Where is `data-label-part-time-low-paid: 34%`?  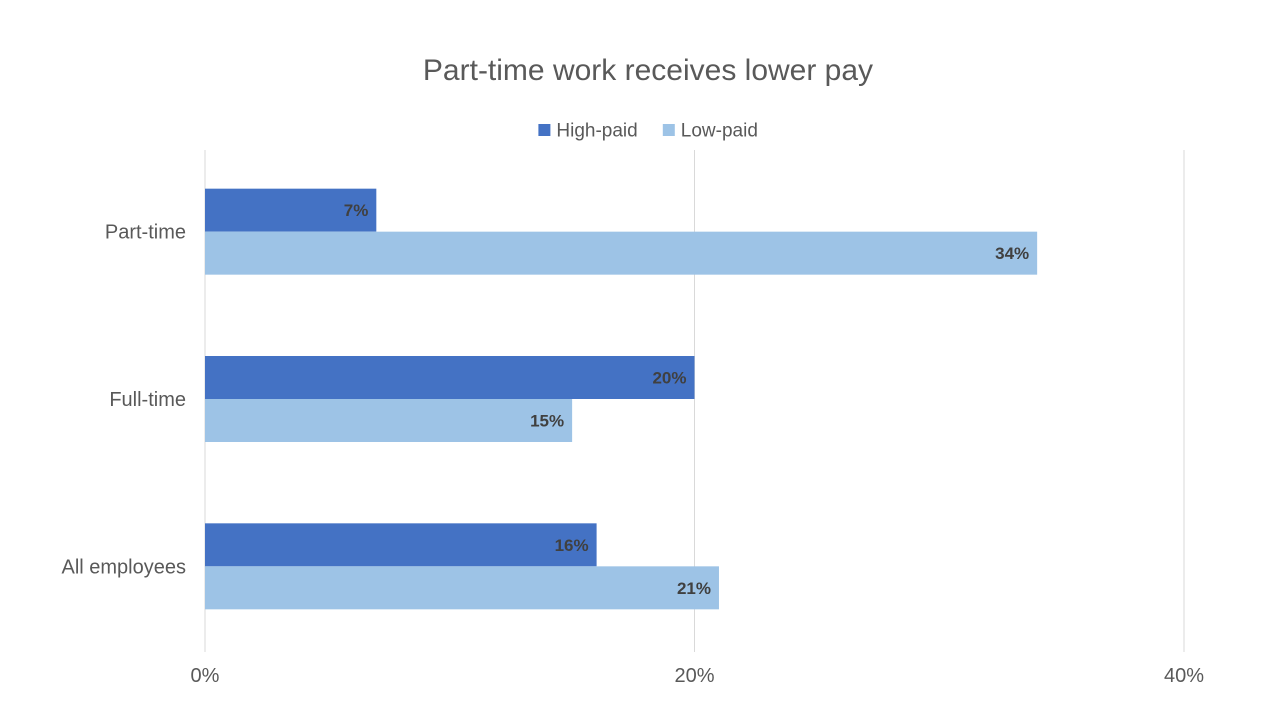
data-label-part-time-low-paid: 34% is located at coordinates (1012, 253).